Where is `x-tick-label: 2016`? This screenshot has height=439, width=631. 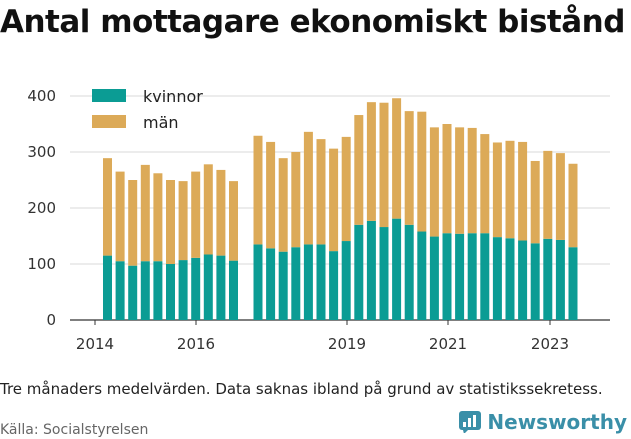 x-tick-label: 2016 is located at coordinates (196, 344).